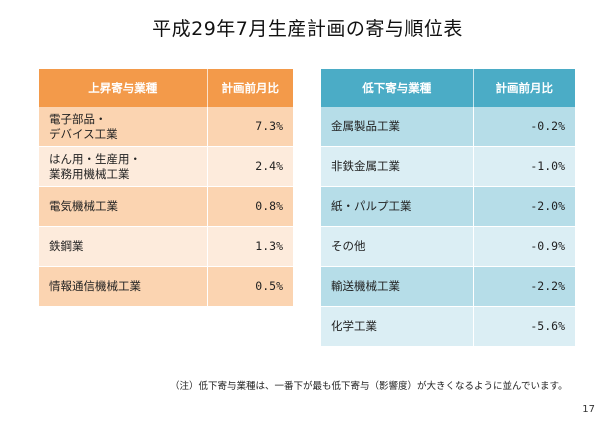 The image size is (615, 426). I want to click on table-row: 輸送機械工業 -2.2%, so click(448, 286).